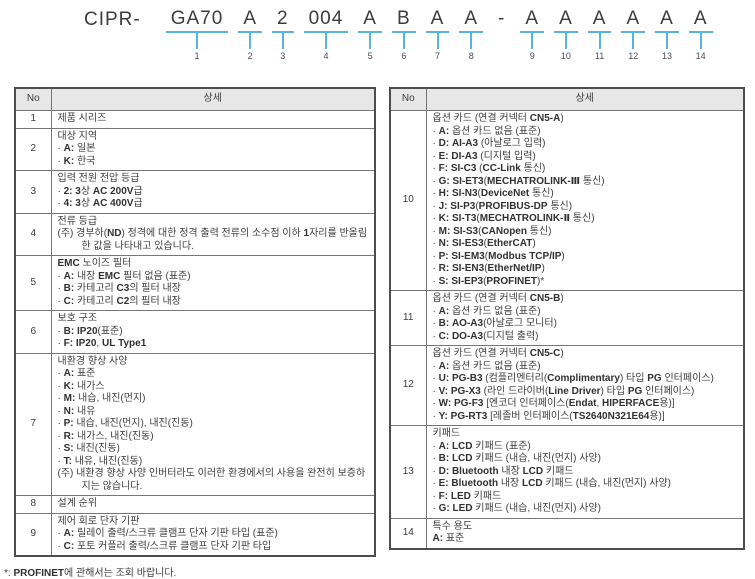 This screenshot has height=579, width=755. What do you see at coordinates (404, 56) in the screenshot?
I see `segment-number: 6` at bounding box center [404, 56].